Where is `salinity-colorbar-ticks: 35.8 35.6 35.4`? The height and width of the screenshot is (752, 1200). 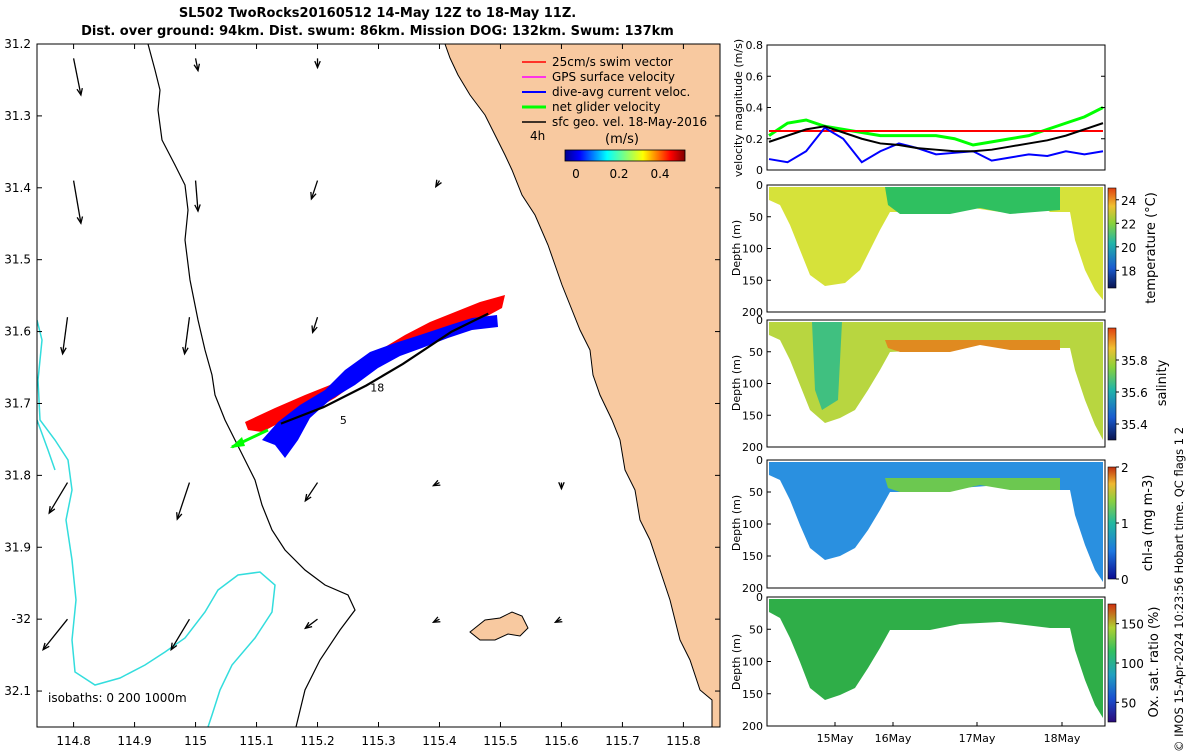 salinity-colorbar-ticks: 35.8 35.6 35.4 is located at coordinates (1132, 393).